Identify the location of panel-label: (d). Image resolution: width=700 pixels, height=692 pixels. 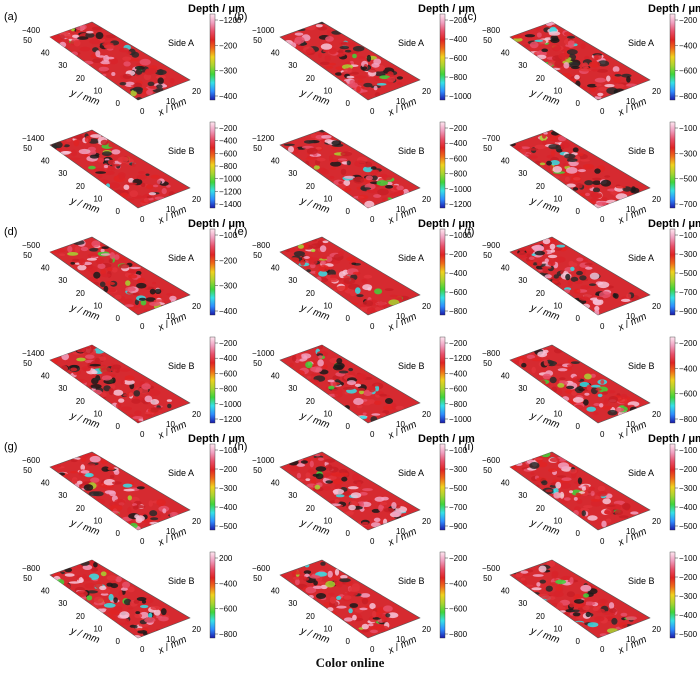
(10, 232).